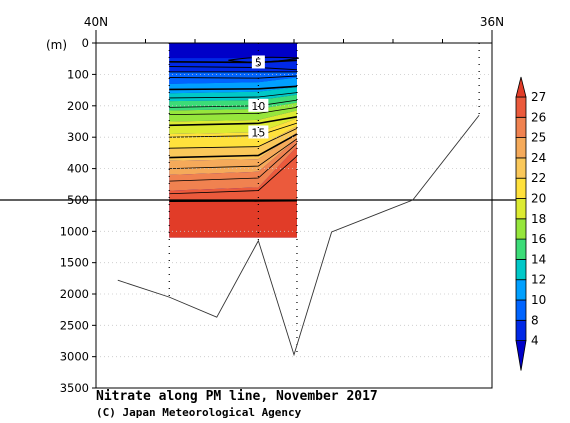  What do you see at coordinates (199, 412) in the screenshot?
I see `chart-credit: (C) Japan Meteorological Agency` at bounding box center [199, 412].